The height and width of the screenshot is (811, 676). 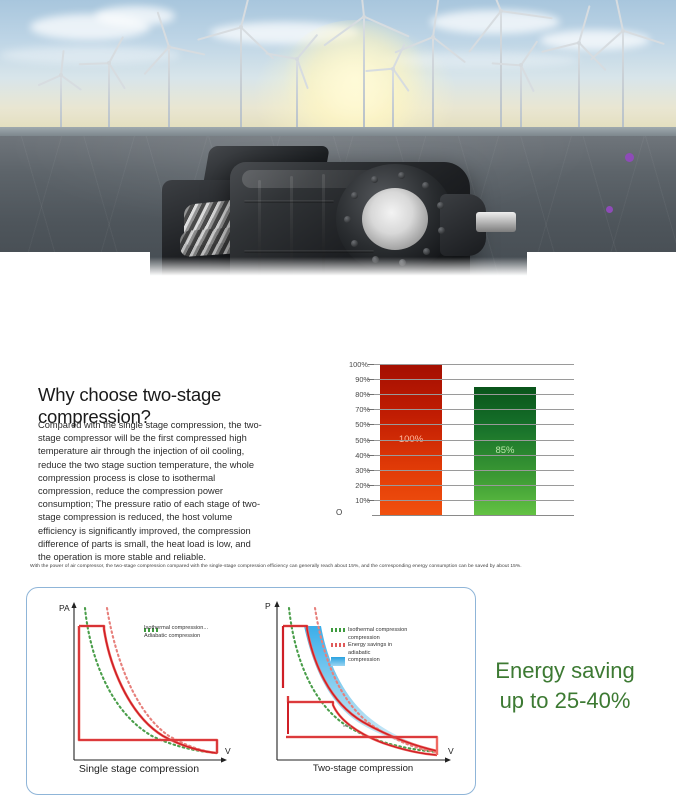 What do you see at coordinates (139, 769) in the screenshot?
I see `single-stage-title: Single stage compression` at bounding box center [139, 769].